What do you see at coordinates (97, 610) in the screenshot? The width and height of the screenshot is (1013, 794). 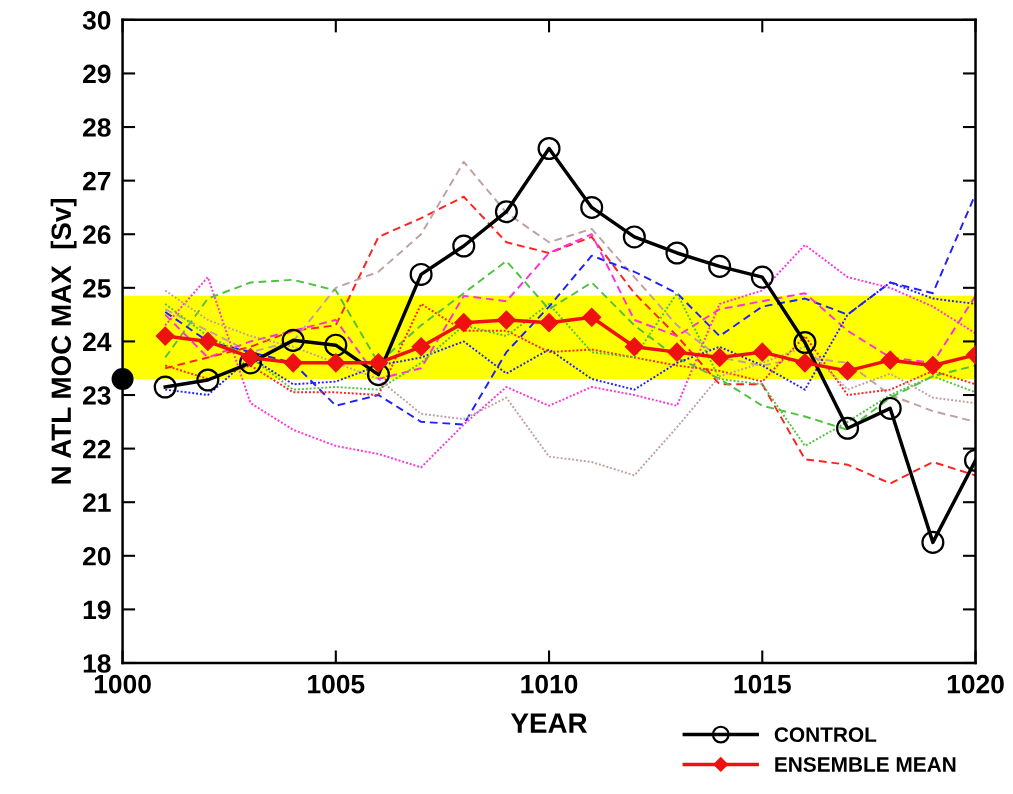 I see `y-tick-label: 19` at bounding box center [97, 610].